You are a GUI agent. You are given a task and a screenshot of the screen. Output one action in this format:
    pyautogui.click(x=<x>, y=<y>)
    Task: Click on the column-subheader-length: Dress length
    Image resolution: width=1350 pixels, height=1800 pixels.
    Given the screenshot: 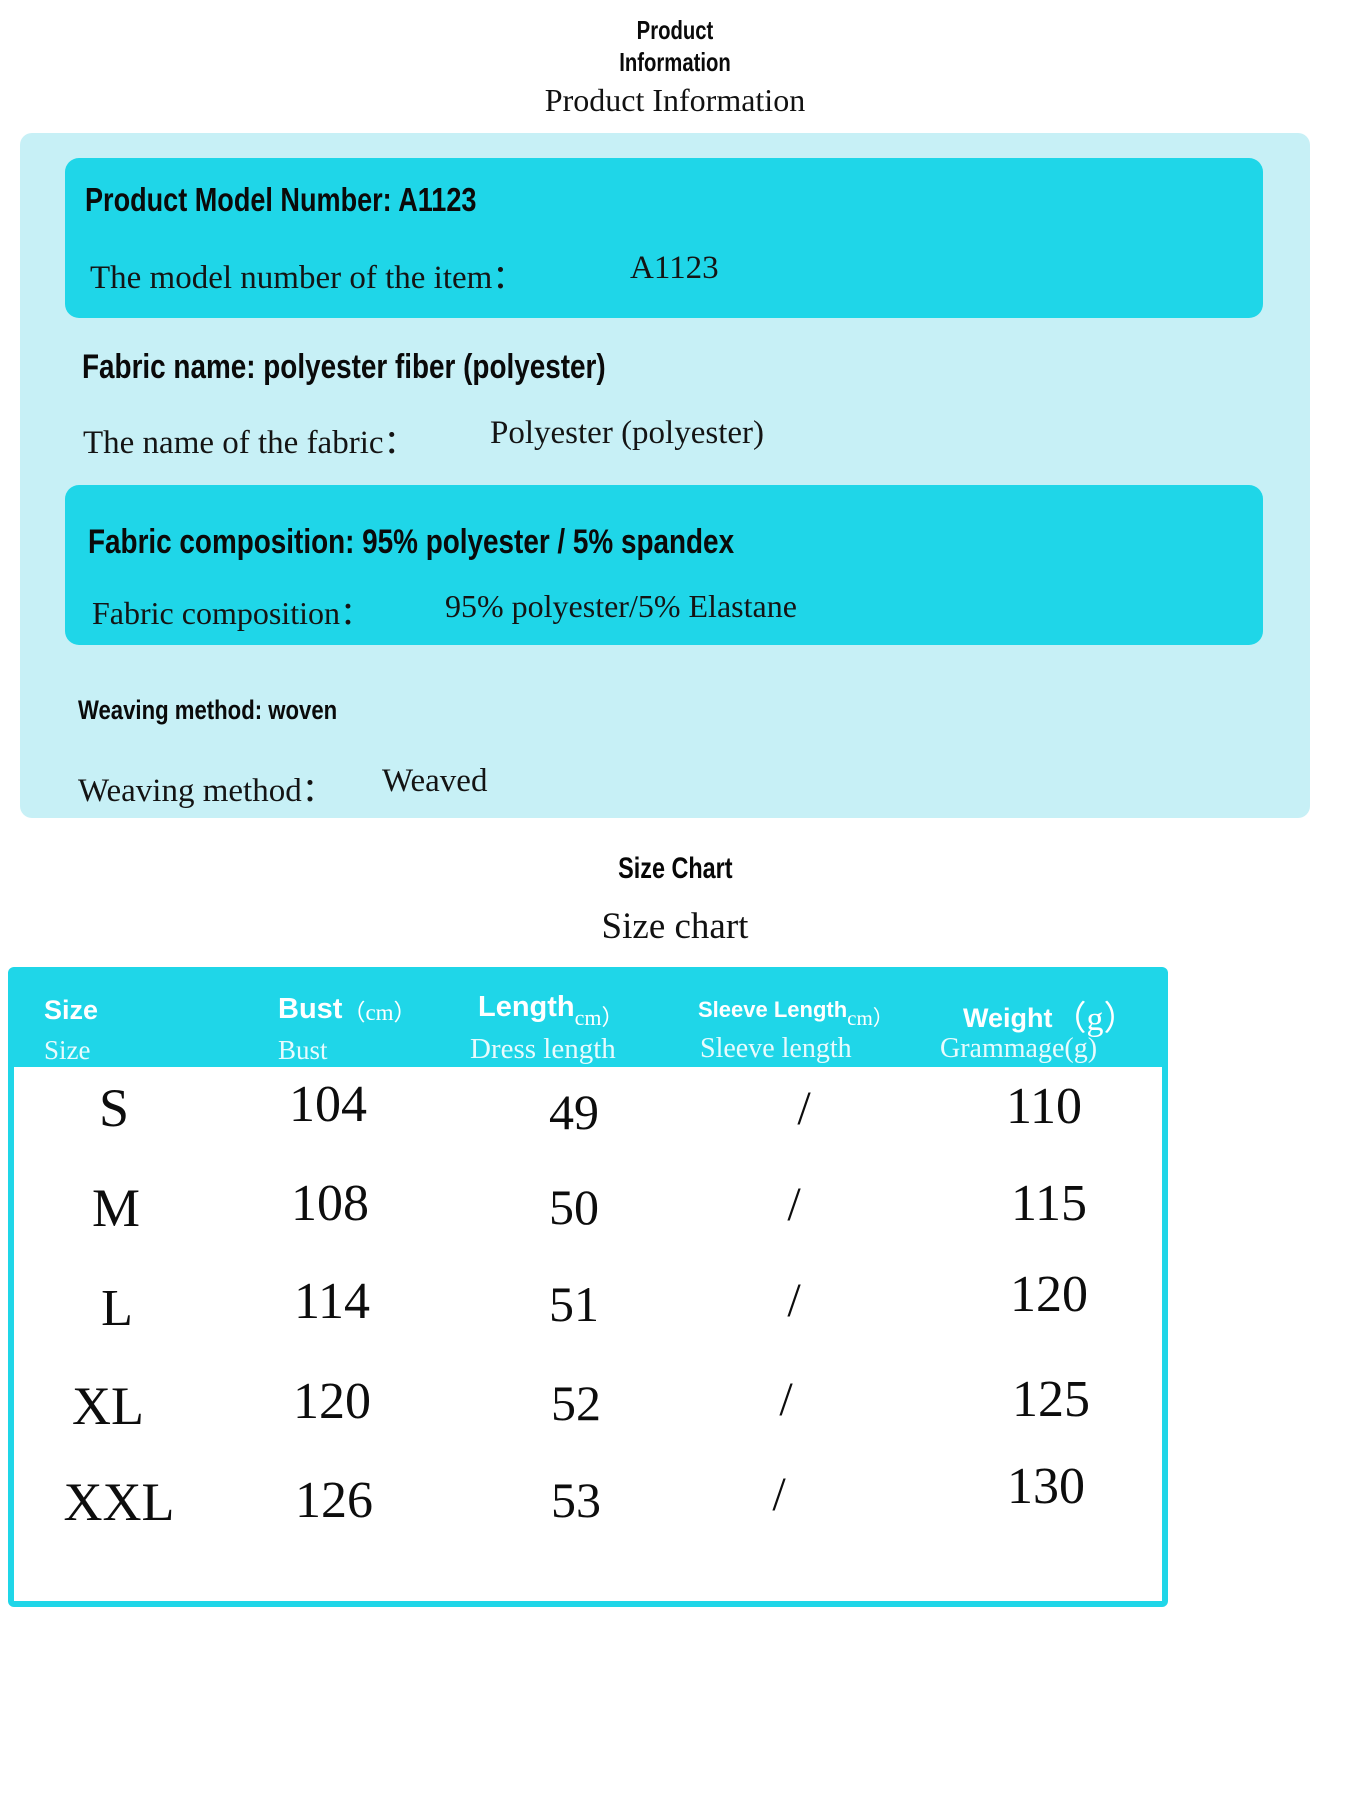 What is the action you would take?
    pyautogui.click(x=543, y=1049)
    